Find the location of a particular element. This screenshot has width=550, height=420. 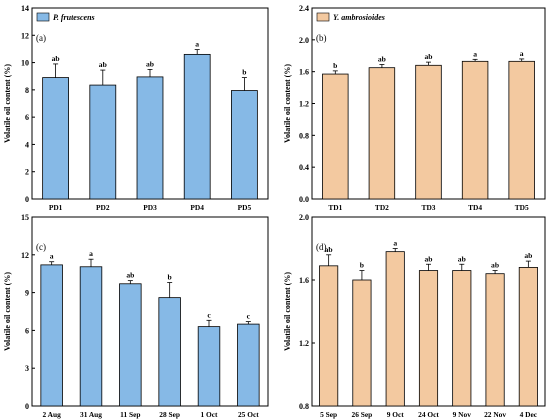

y-tick-label: 8 is located at coordinates (27, 90).